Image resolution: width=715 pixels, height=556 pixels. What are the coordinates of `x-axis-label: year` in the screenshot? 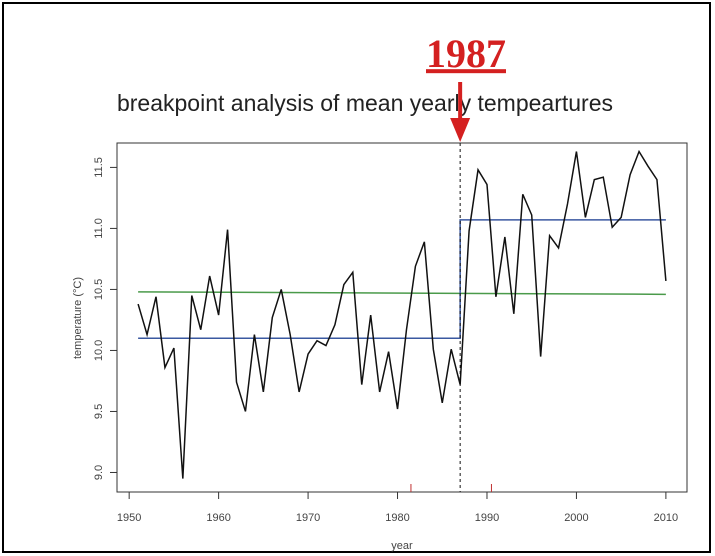 It's located at (402, 546).